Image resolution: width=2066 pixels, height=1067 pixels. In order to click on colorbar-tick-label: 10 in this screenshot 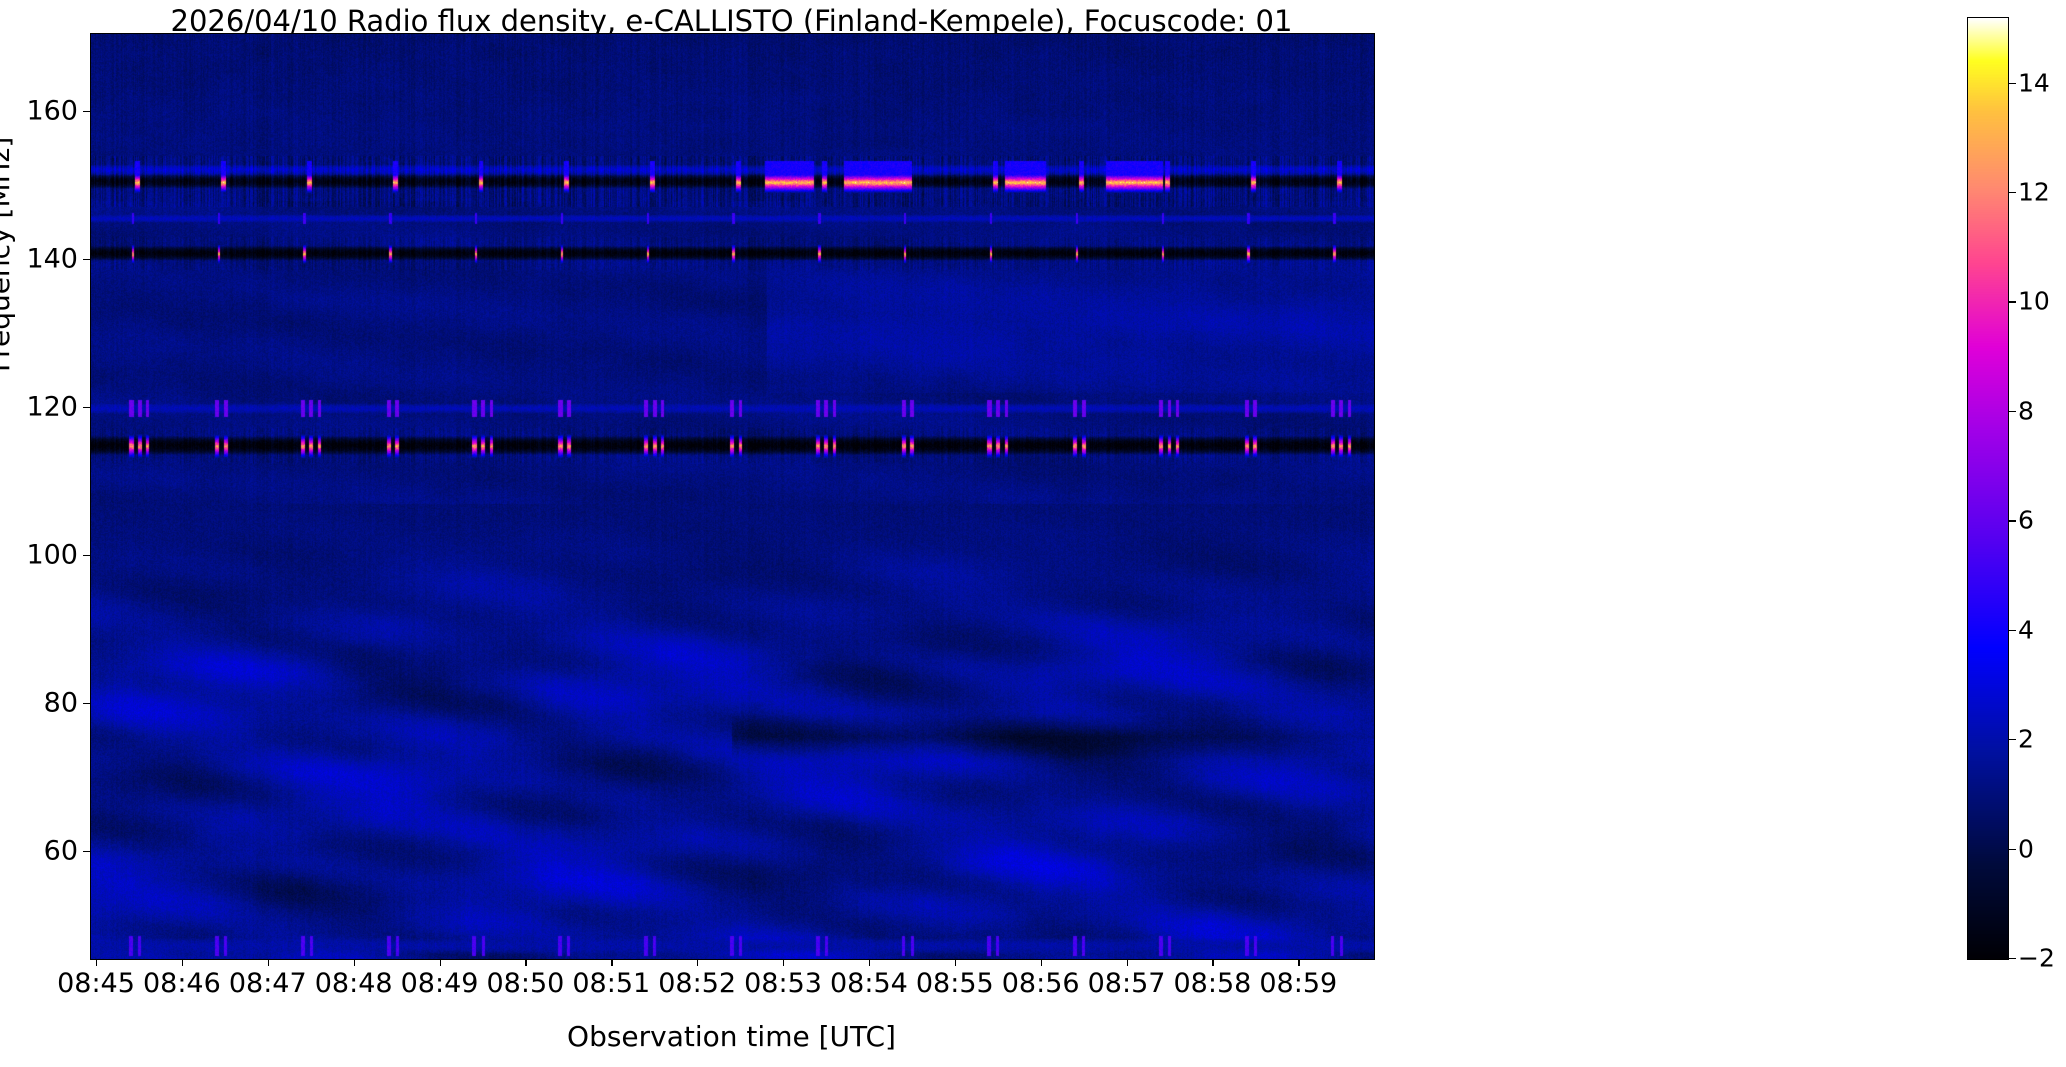, I will do `click(2034, 301)`.